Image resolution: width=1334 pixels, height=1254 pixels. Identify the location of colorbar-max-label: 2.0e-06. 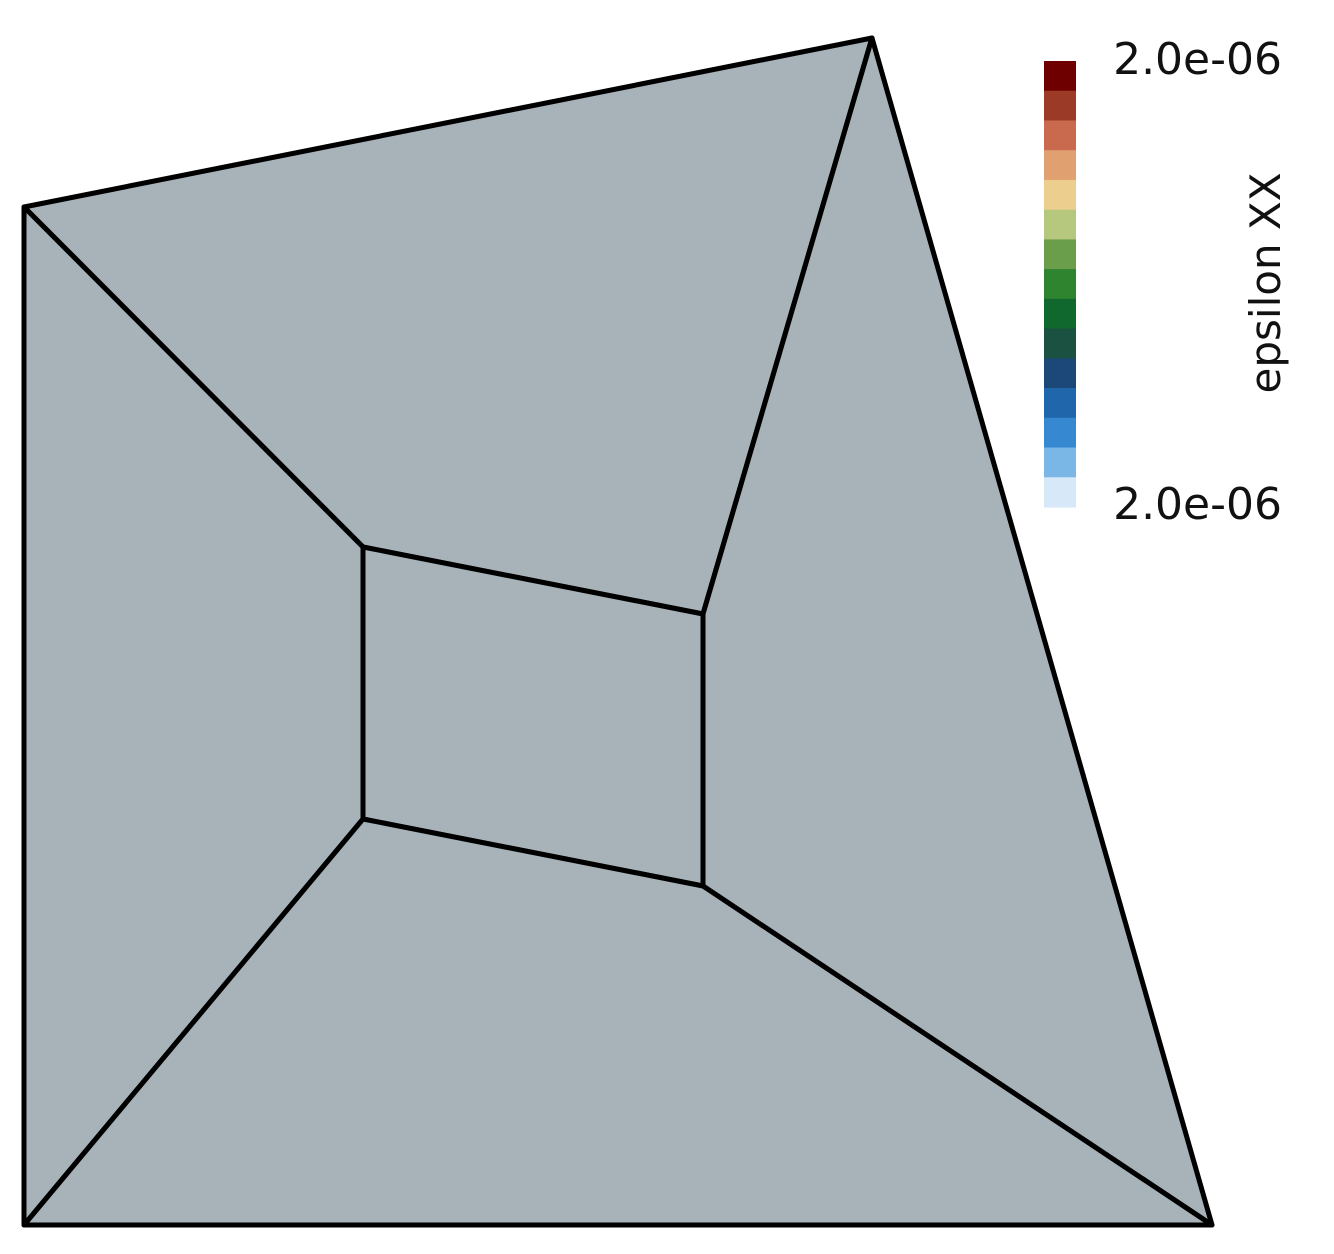
(1197, 59).